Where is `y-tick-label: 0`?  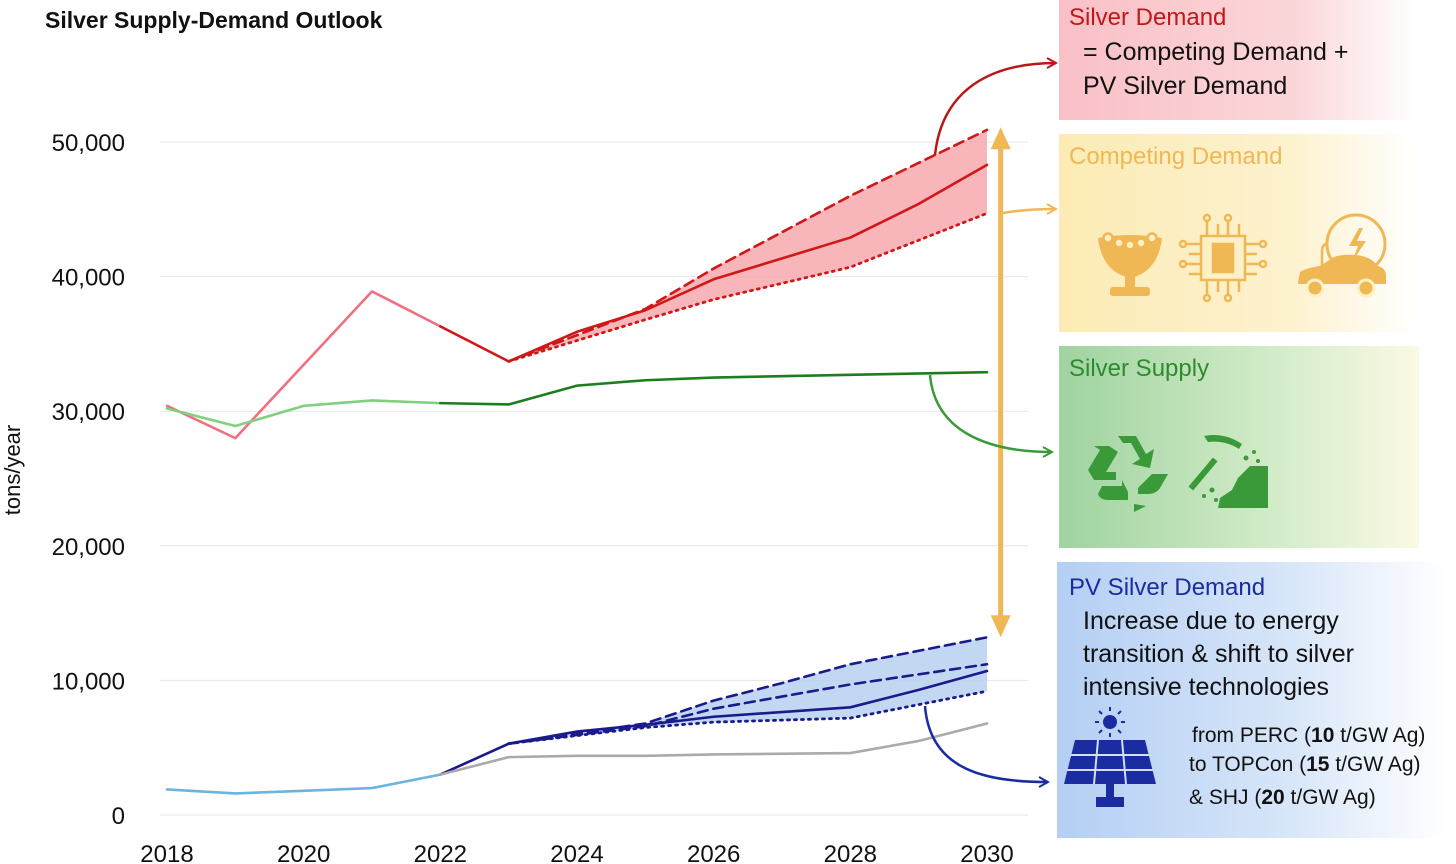
y-tick-label: 0 is located at coordinates (118, 816).